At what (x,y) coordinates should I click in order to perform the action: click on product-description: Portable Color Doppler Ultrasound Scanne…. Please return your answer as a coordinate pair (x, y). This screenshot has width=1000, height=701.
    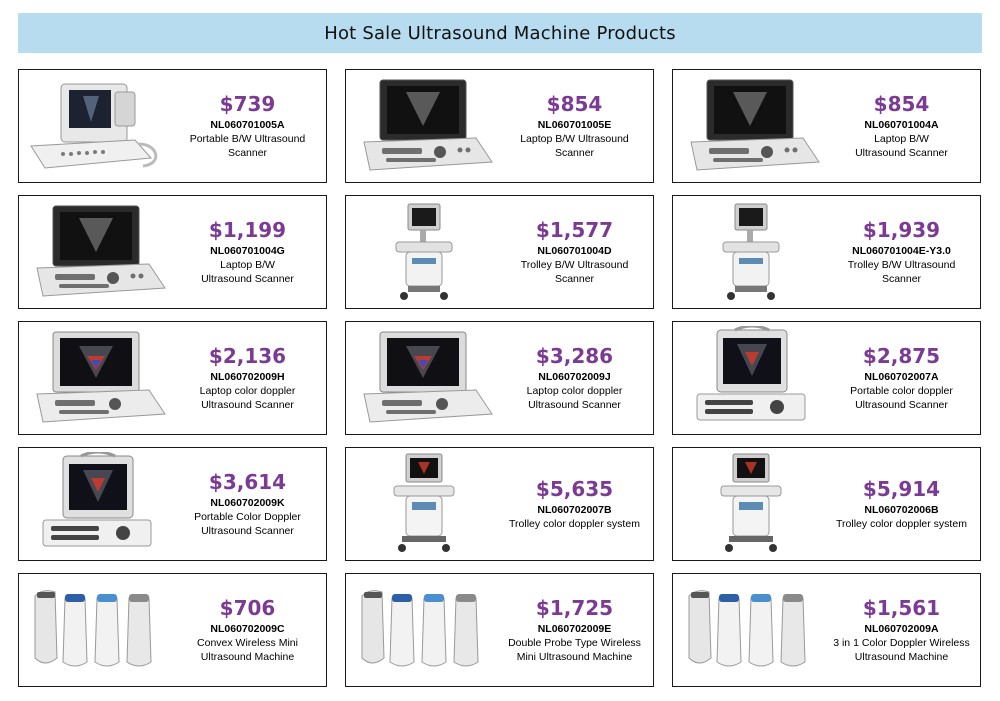
    Looking at the image, I should click on (247, 524).